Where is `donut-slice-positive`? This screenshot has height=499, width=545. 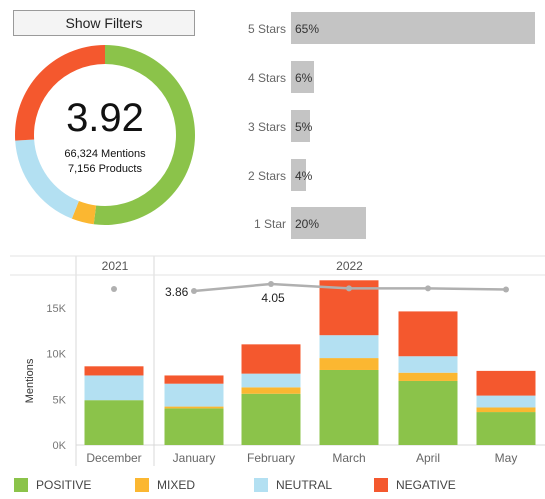 donut-slice-positive is located at coordinates (144, 135).